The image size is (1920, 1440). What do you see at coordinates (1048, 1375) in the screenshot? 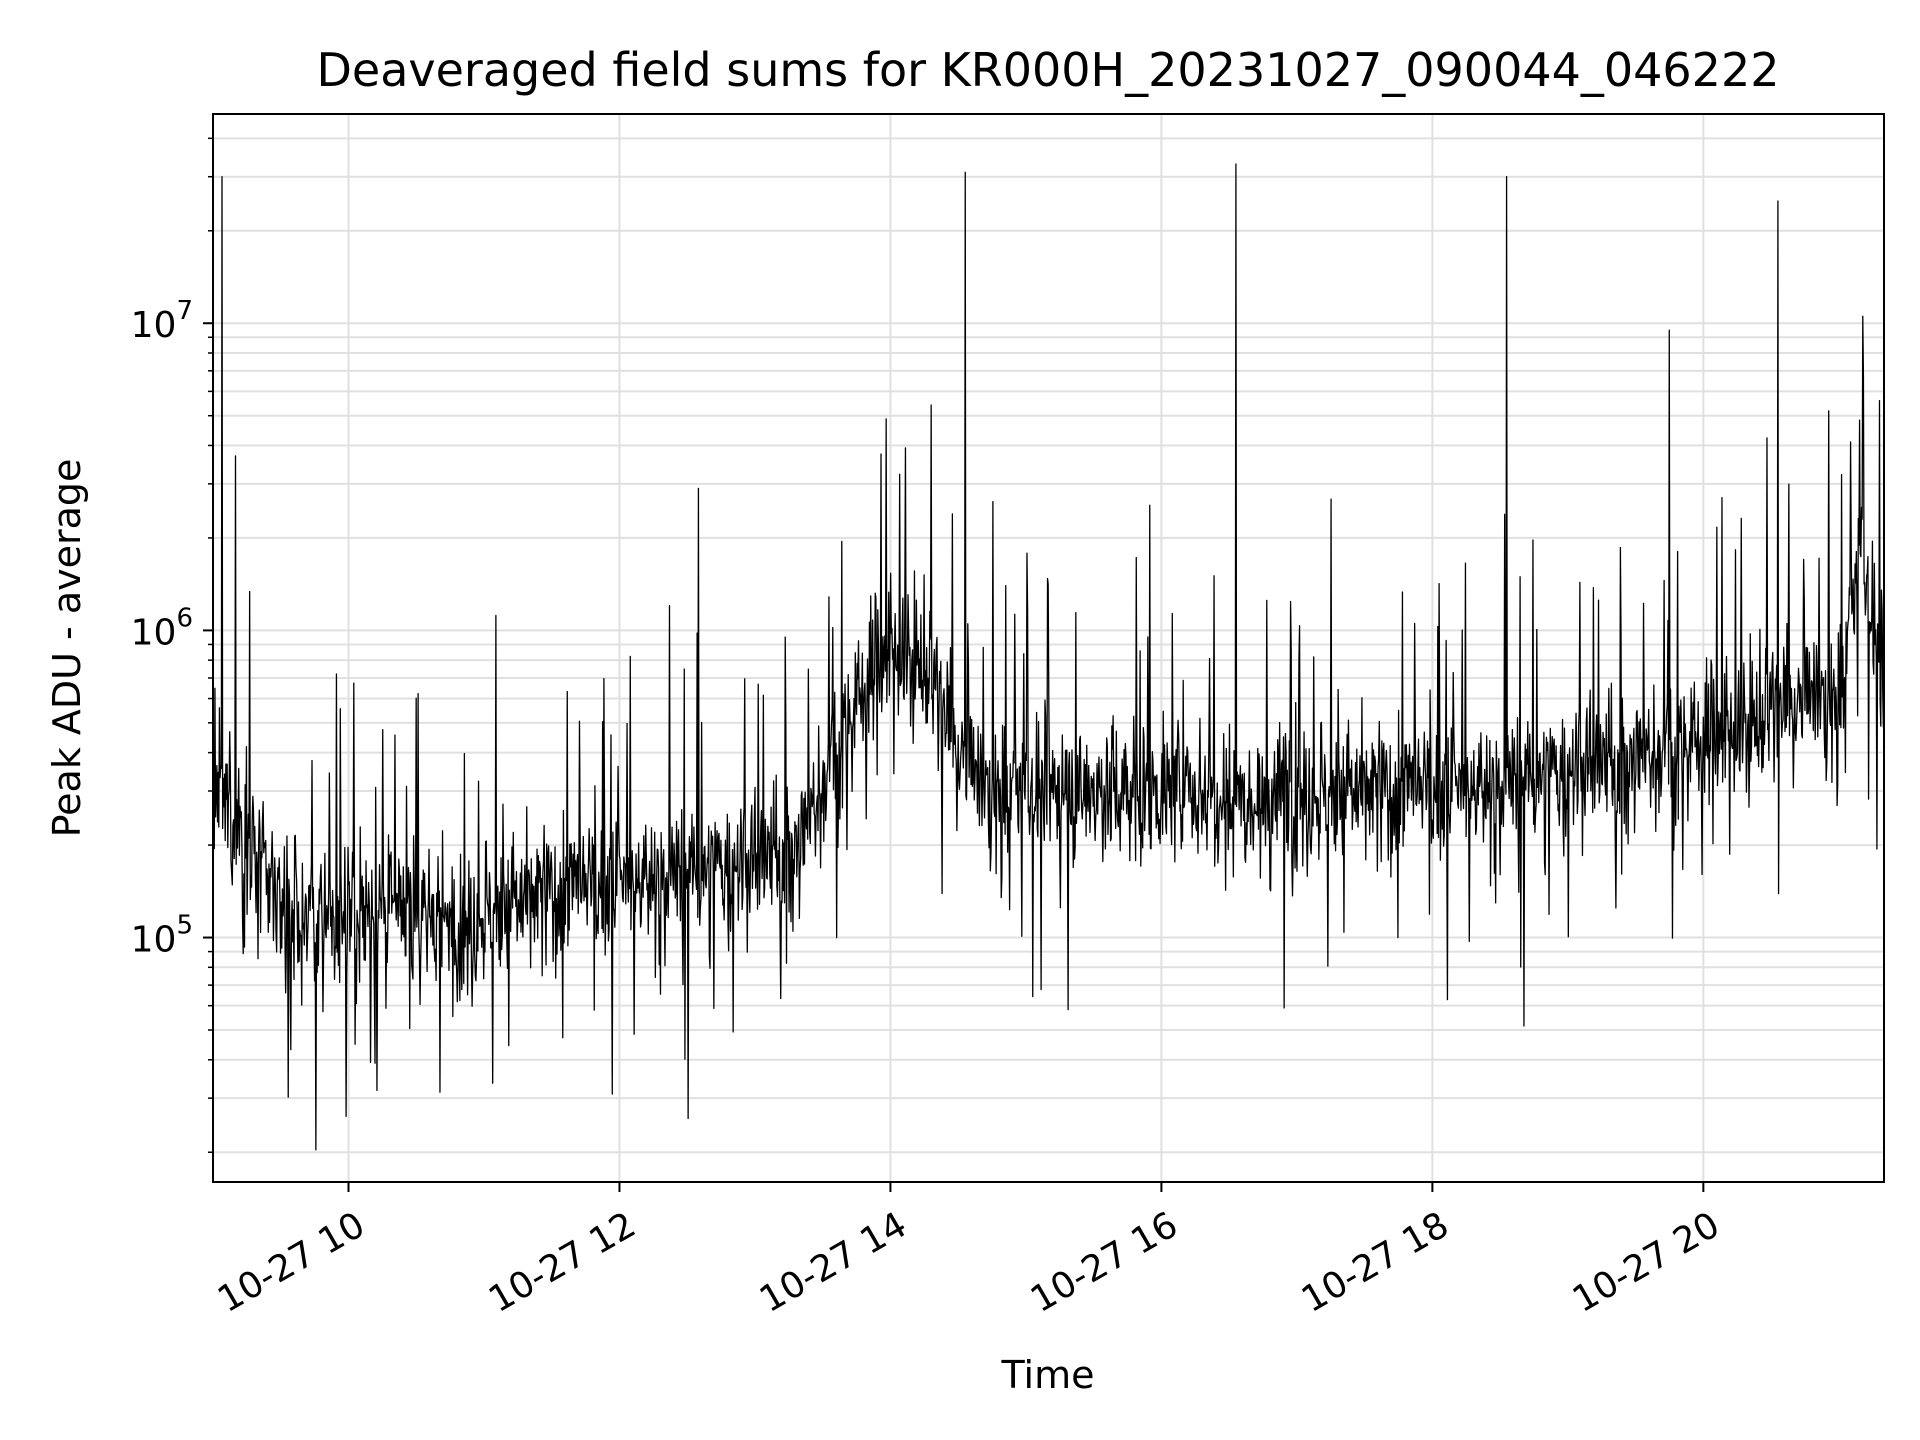
I see `x-axis-label: Time` at bounding box center [1048, 1375].